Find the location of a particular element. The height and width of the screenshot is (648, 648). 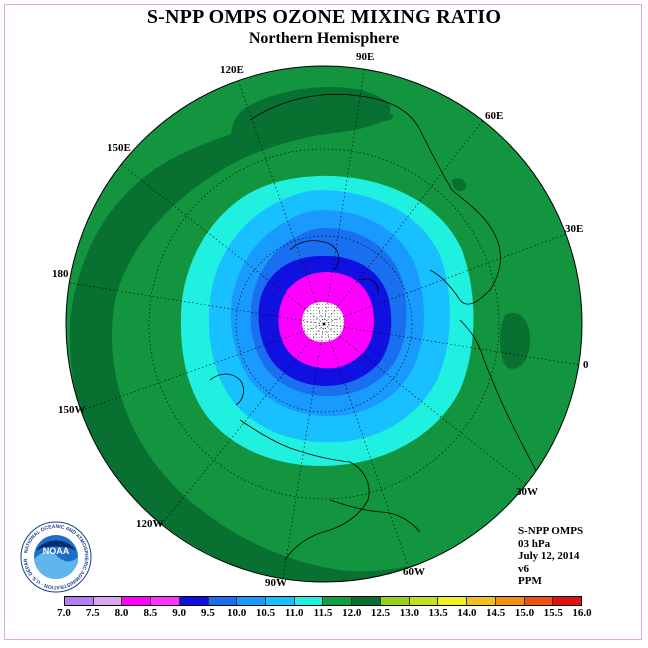

colorbar-label: 12.5 is located at coordinates (380, 613).